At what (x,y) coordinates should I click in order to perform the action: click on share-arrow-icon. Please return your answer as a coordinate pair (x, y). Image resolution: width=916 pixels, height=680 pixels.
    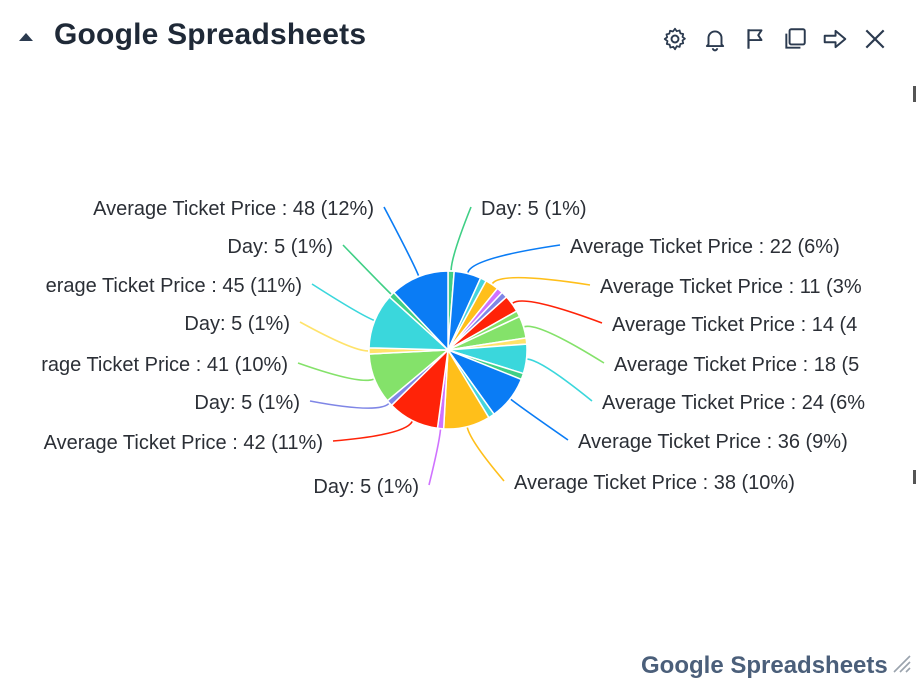
    Looking at the image, I should click on (835, 39).